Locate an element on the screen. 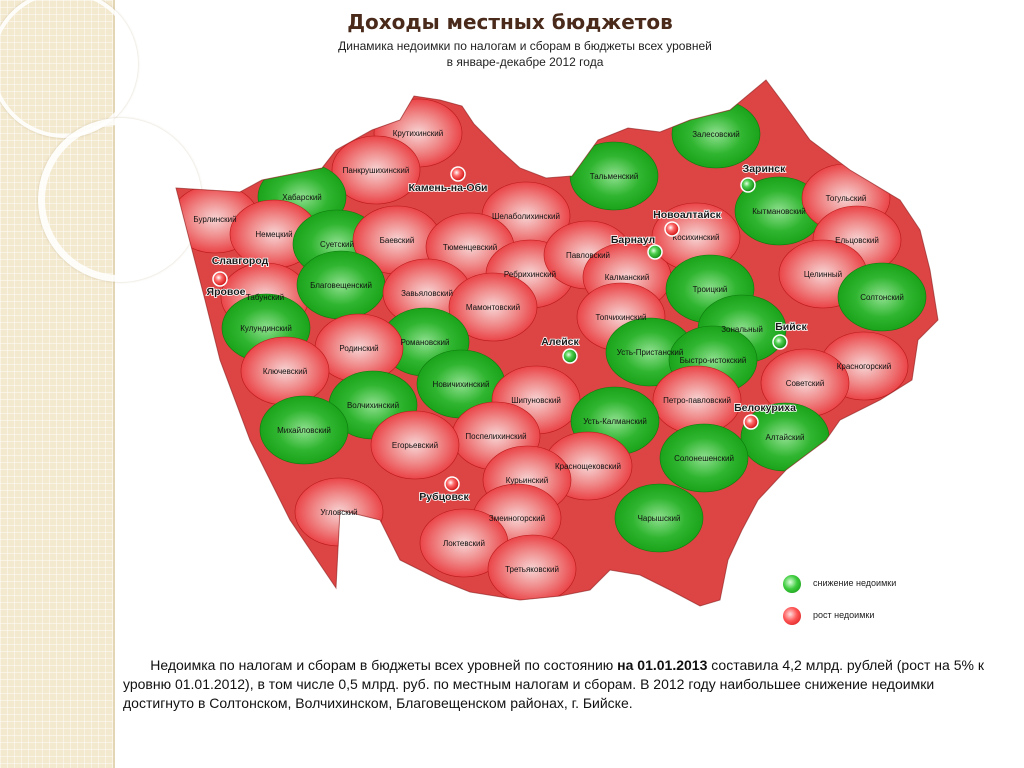  city-label-aleysk: Алейск is located at coordinates (560, 342).